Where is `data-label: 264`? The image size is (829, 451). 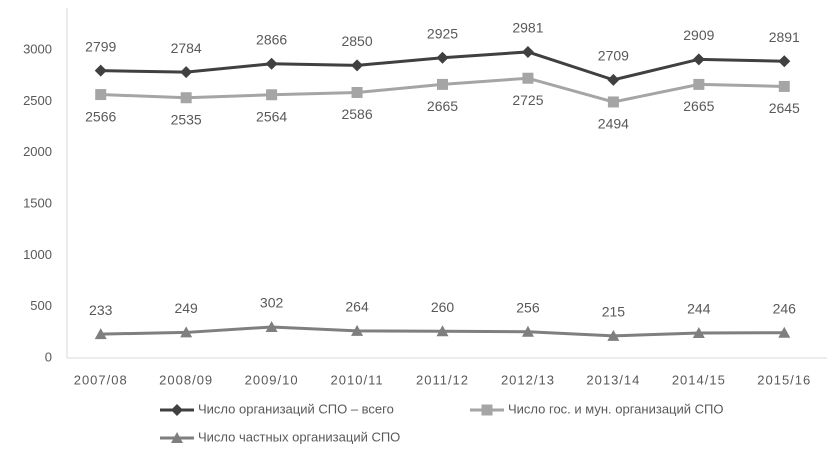 data-label: 264 is located at coordinates (357, 307).